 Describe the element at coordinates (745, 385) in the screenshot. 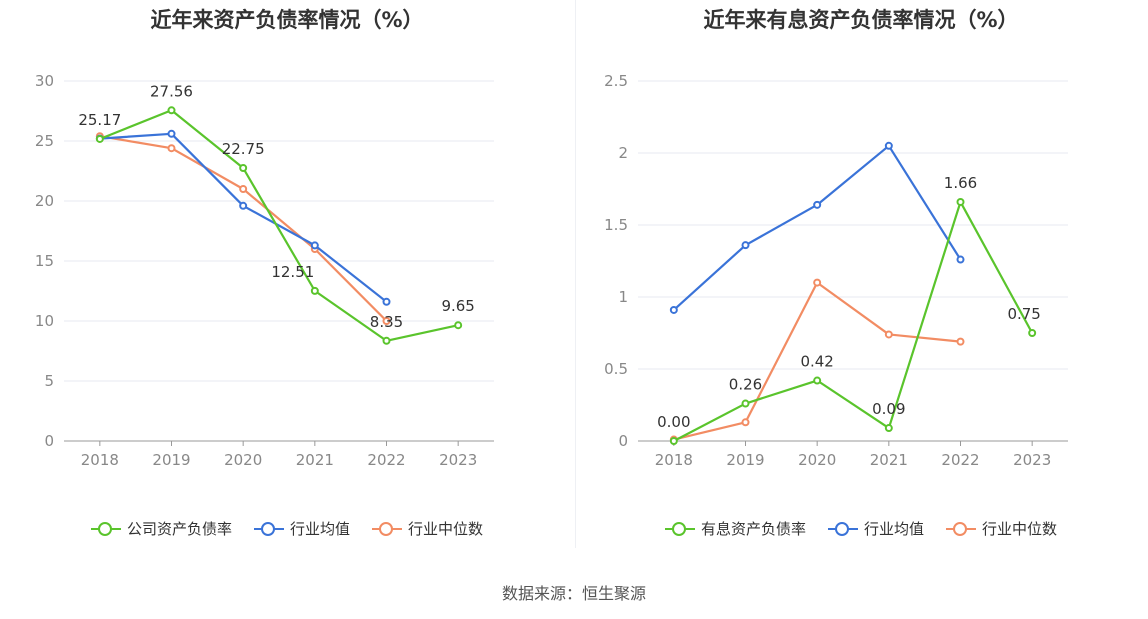

I see `data-label: 0.26` at that location.